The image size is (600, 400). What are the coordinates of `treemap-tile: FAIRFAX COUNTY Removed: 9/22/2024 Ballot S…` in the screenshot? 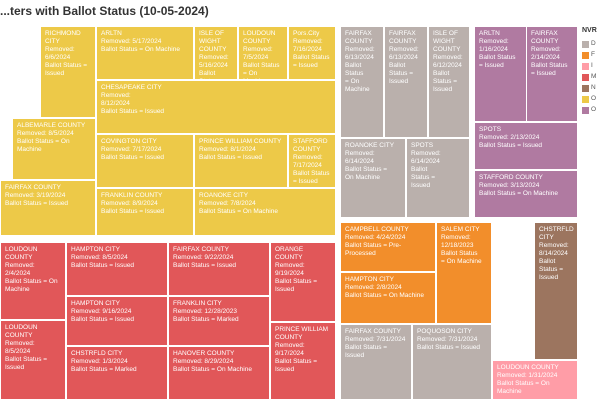 It's located at (219, 269).